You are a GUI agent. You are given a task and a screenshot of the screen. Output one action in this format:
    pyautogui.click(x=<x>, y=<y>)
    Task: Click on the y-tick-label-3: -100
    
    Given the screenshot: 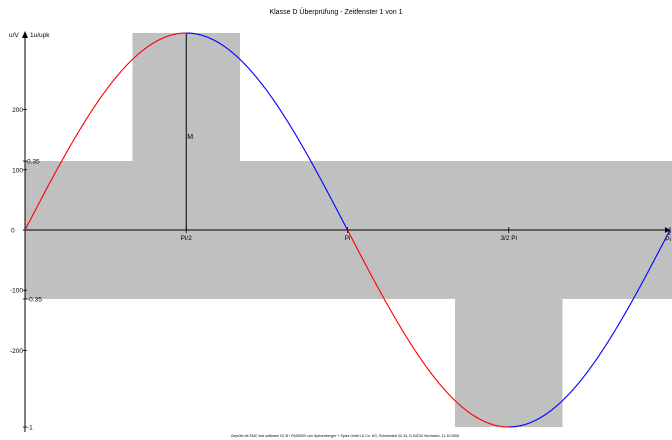 What is the action you would take?
    pyautogui.click(x=16, y=291)
    